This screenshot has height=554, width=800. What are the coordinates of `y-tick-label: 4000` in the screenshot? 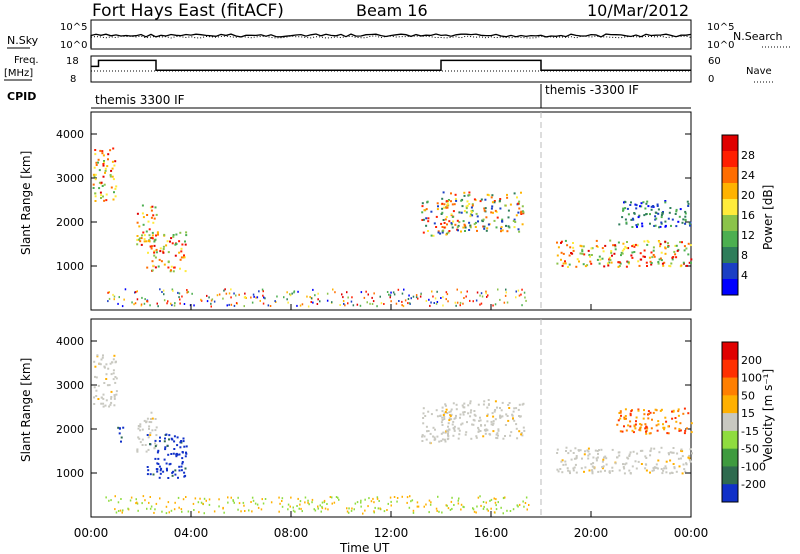 It's located at (70, 341).